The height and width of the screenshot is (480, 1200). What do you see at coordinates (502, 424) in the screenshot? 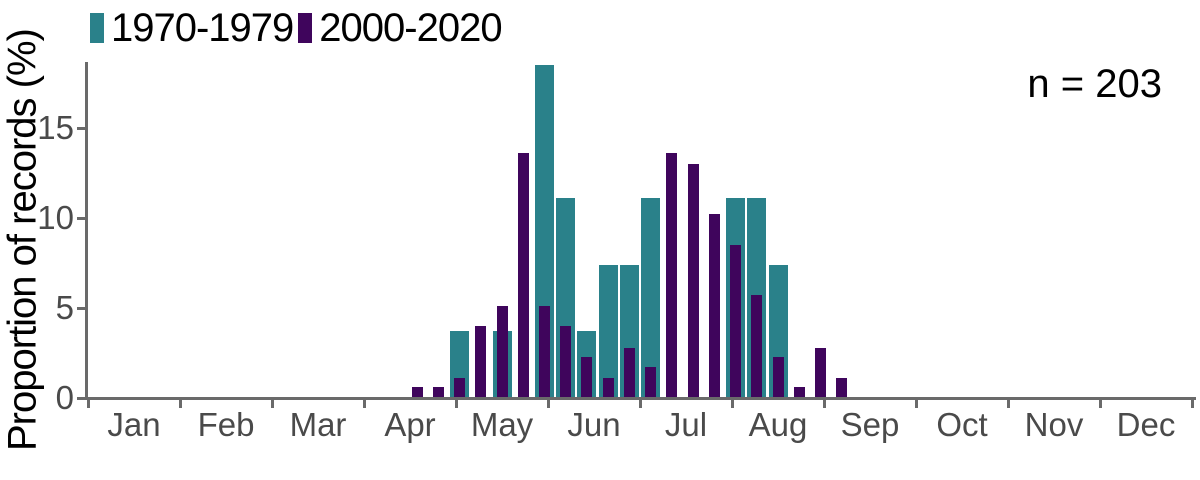
I see `x-tick-label-may: May` at bounding box center [502, 424].